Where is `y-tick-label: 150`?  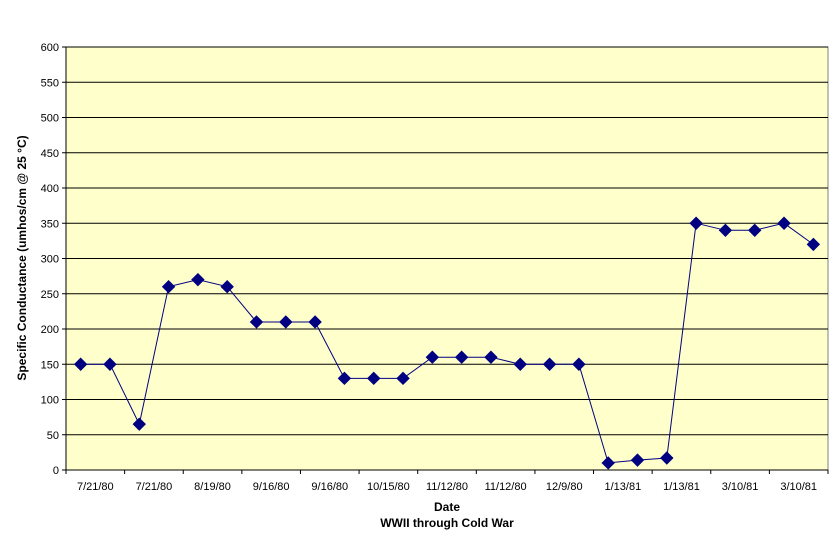
y-tick-label: 150 is located at coordinates (50, 365).